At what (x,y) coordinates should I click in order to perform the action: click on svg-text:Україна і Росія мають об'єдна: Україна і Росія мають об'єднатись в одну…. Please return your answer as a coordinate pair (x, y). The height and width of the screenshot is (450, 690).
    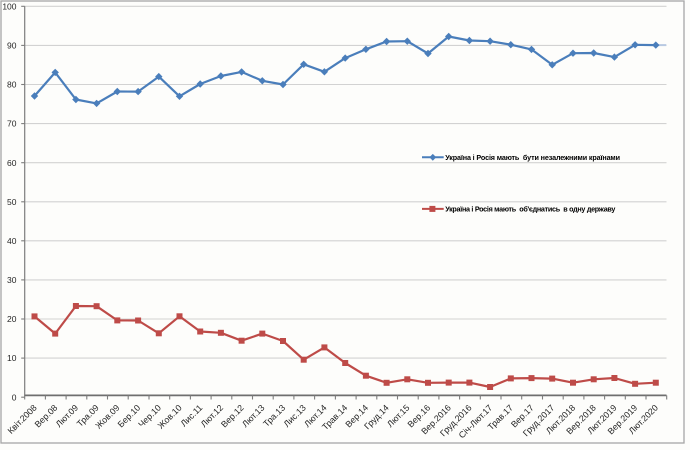
    Looking at the image, I should click on (530, 209).